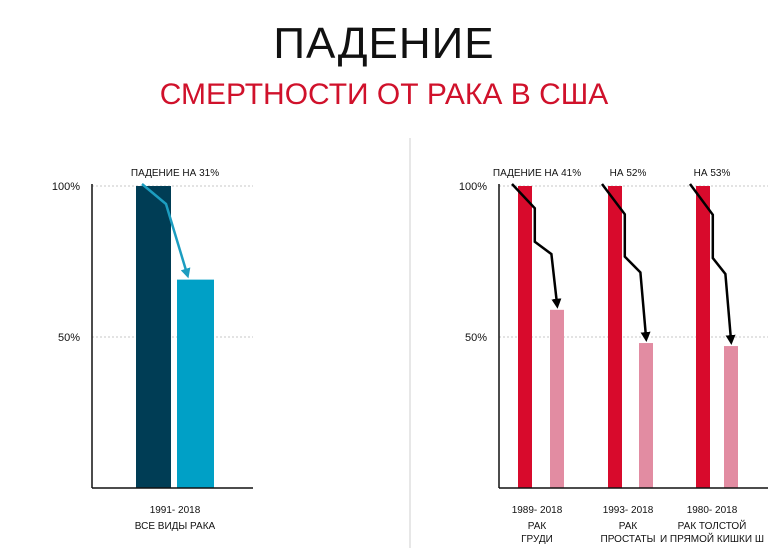 This screenshot has width=768, height=548. I want to click on period-label: 1980- 2018, so click(712, 510).